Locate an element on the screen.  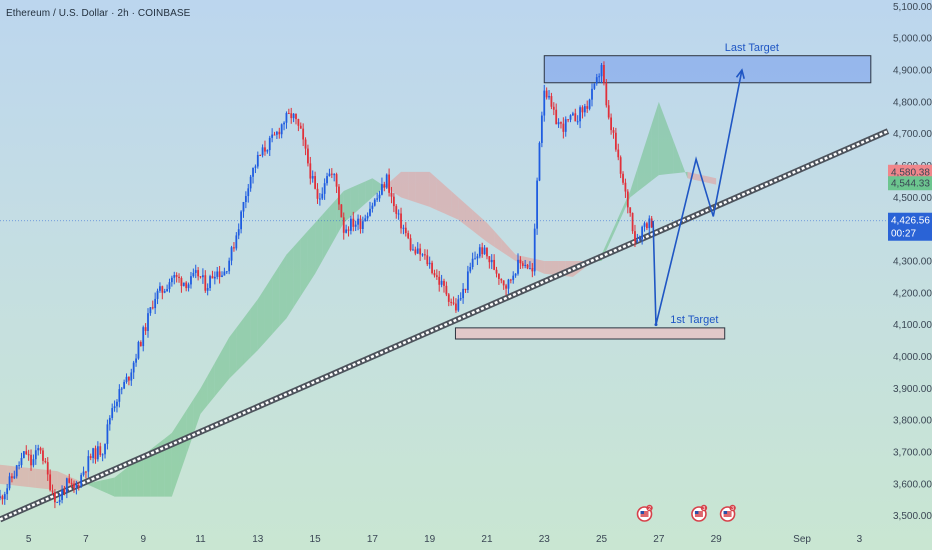
y-tick-label: 4,100.00 is located at coordinates (912, 325).